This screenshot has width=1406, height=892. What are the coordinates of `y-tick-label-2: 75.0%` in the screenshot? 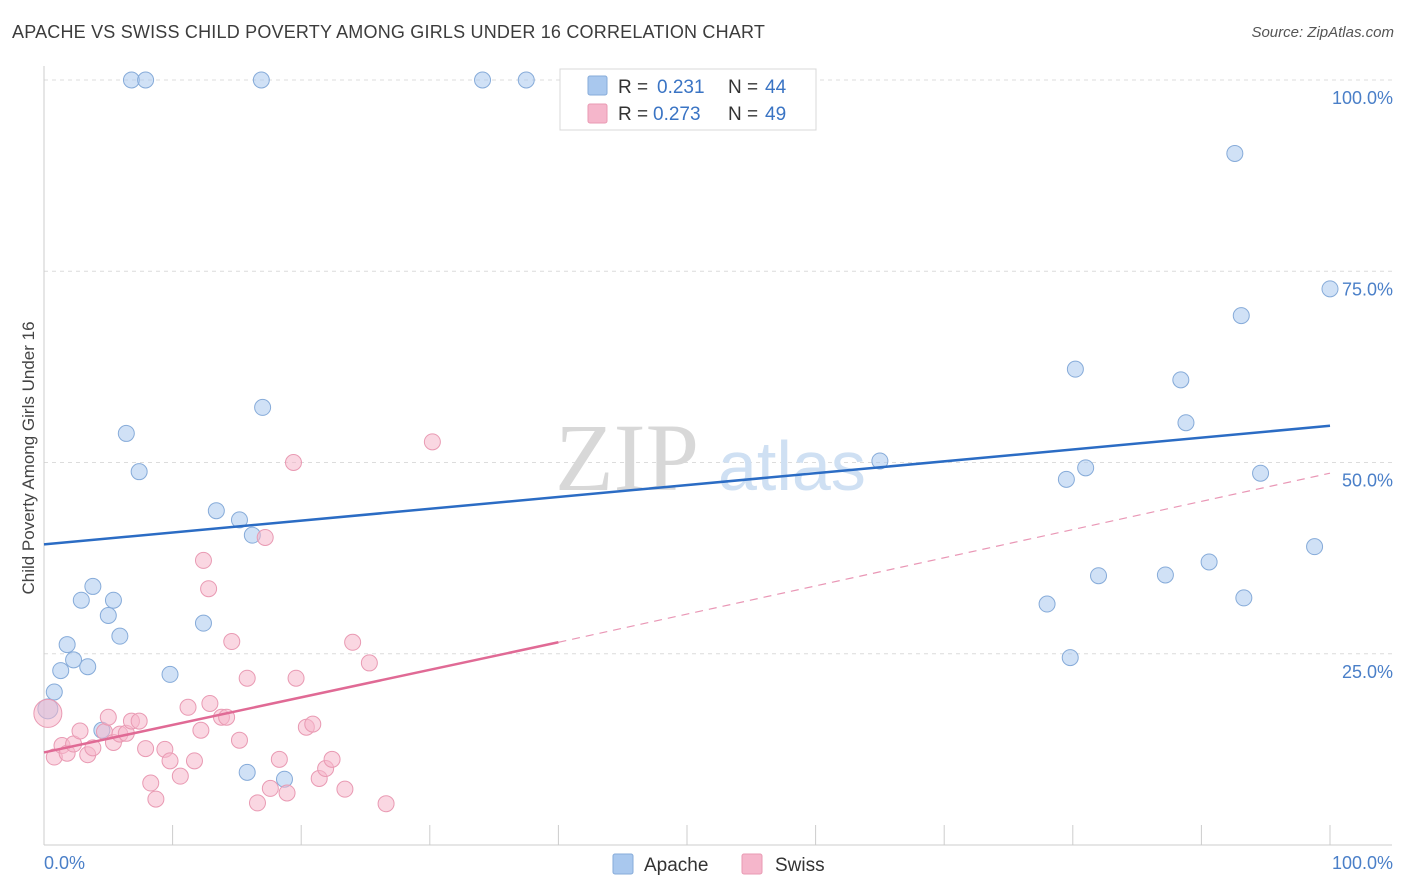 It's located at (1367, 289).